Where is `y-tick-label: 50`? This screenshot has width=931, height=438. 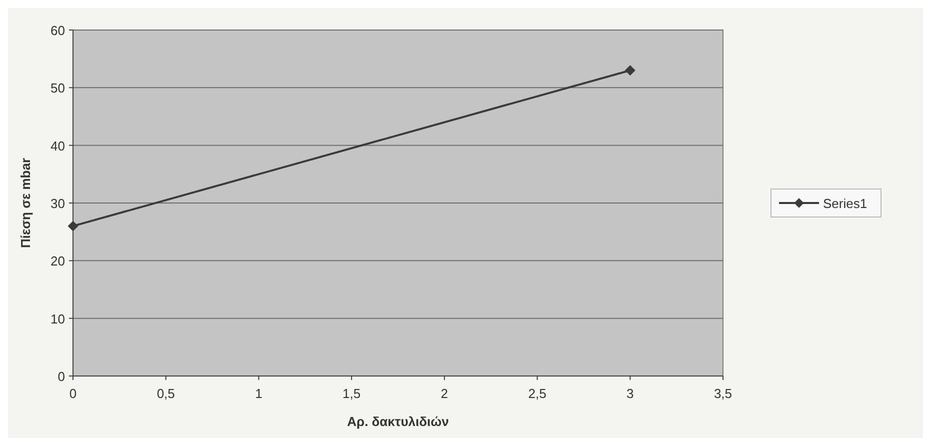
y-tick-label: 50 is located at coordinates (57, 88).